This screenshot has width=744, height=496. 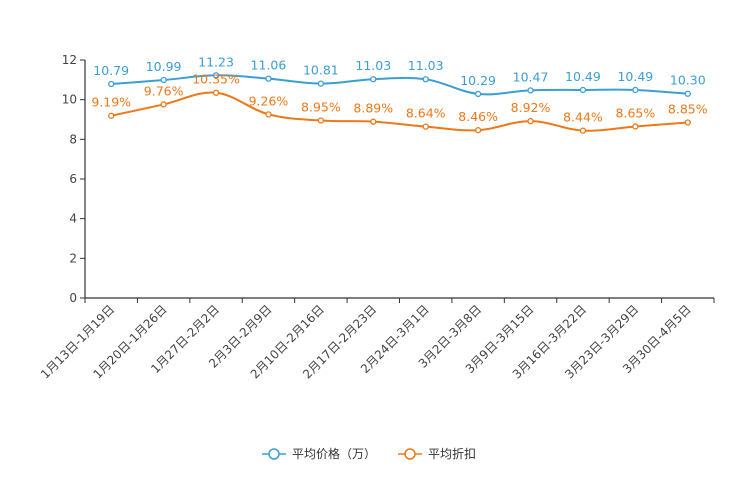 What do you see at coordinates (269, 65) in the screenshot?
I see `data-label: 11.06` at bounding box center [269, 65].